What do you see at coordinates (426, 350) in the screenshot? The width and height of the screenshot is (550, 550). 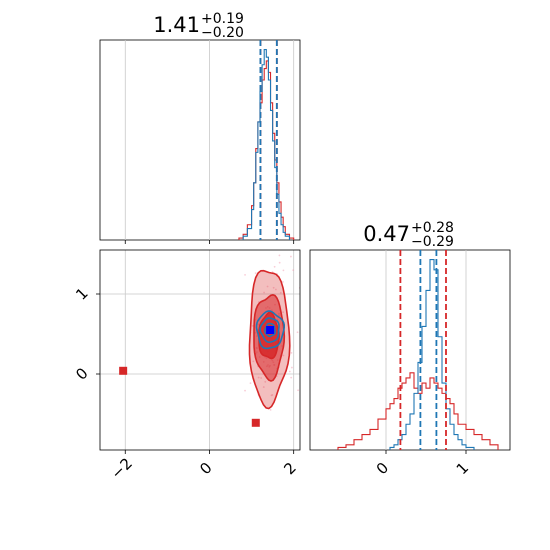 I see `hist-y-grid` at bounding box center [426, 350].